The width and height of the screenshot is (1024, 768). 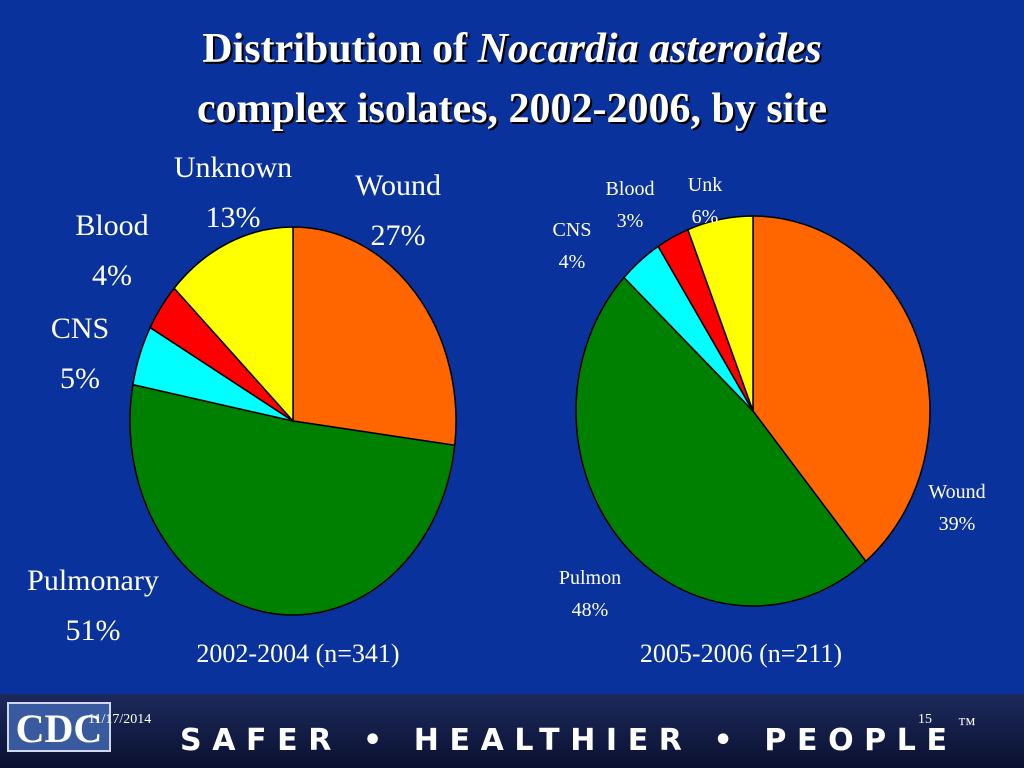 I want to click on title-part: Distribution of, so click(x=339, y=49).